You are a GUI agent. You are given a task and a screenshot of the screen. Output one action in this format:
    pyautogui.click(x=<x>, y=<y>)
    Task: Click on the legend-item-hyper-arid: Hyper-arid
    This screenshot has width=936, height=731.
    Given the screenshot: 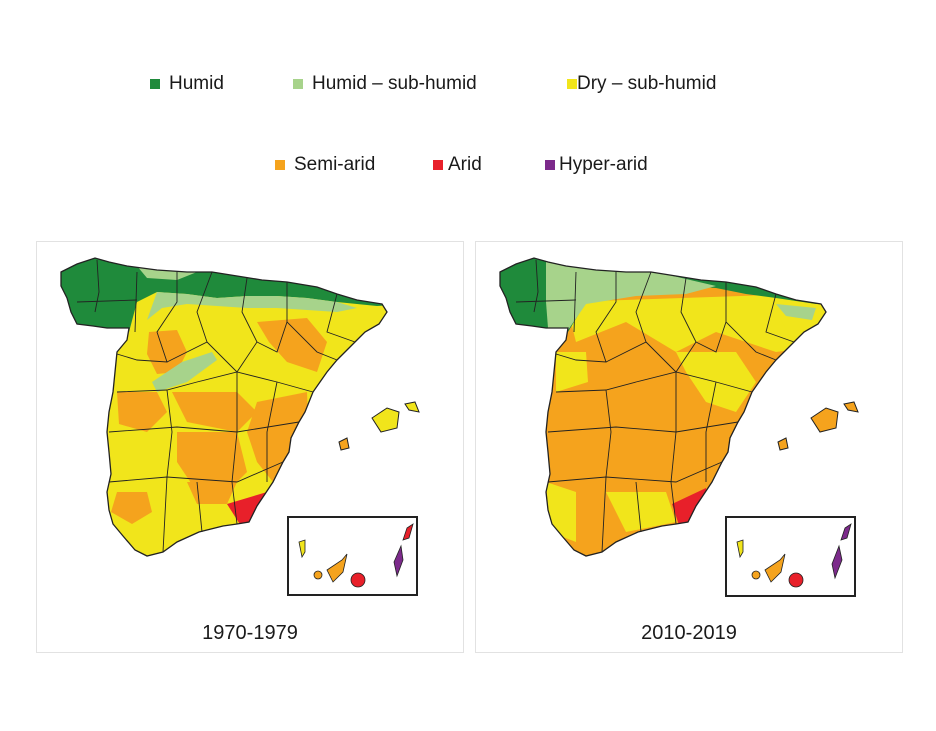 What is the action you would take?
    pyautogui.click(x=596, y=165)
    